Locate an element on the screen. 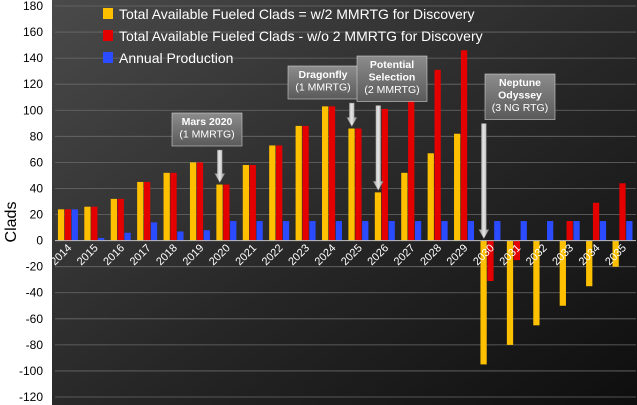  bar-2-2027 is located at coordinates (411, 165).